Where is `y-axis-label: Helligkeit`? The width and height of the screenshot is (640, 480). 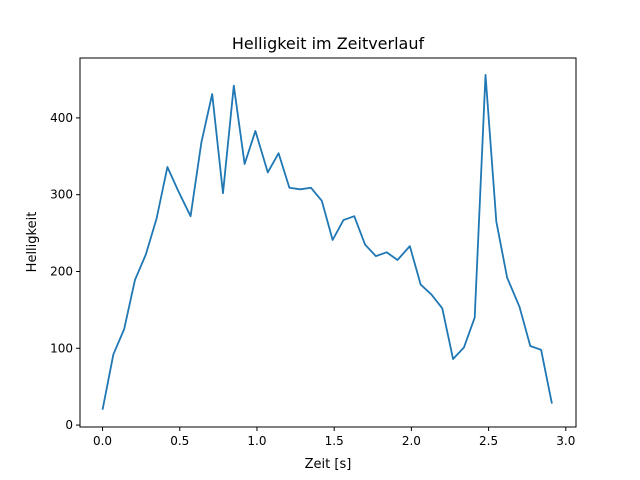
y-axis-label: Helligkeit is located at coordinates (32, 242).